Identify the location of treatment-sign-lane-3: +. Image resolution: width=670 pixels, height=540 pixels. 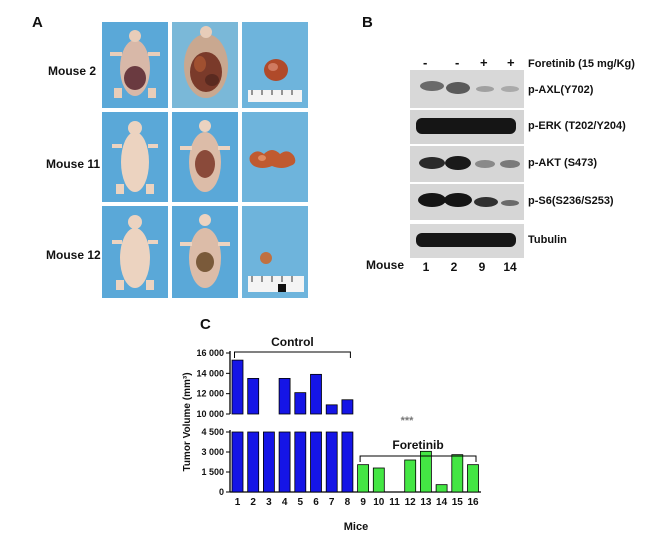
(484, 62).